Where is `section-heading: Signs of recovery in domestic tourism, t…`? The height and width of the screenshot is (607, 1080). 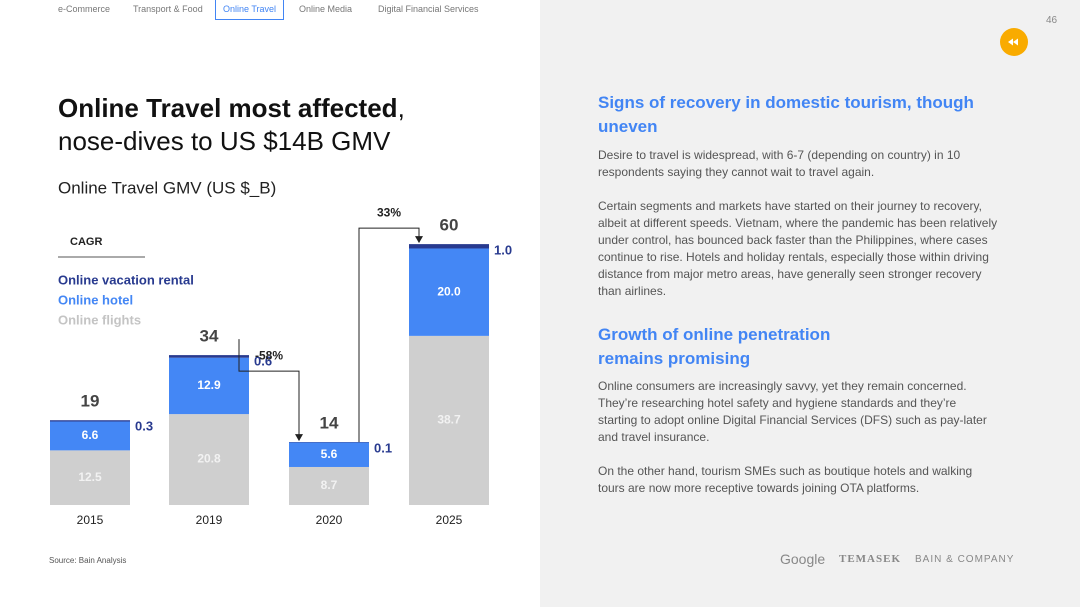 section-heading: Signs of recovery in domestic tourism, t… is located at coordinates (786, 114).